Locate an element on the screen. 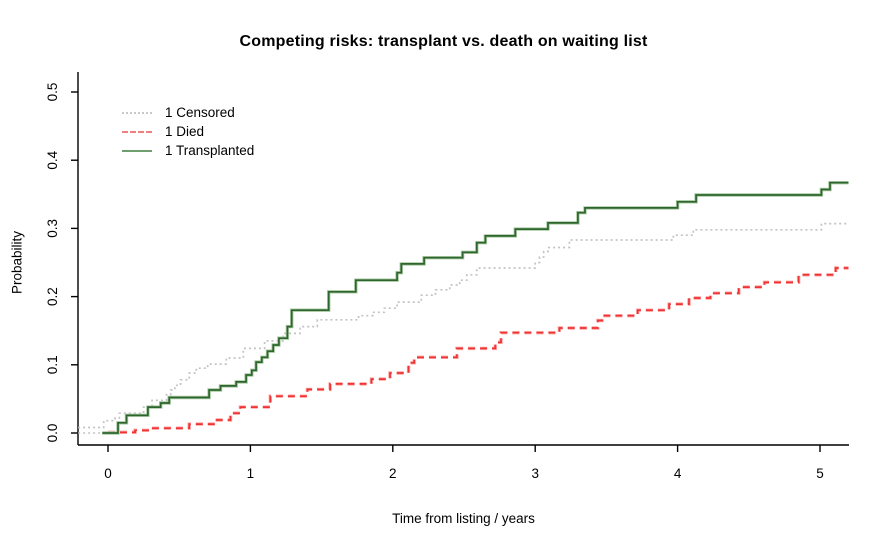 The width and height of the screenshot is (889, 548). x-tick-label: 3 is located at coordinates (535, 473).